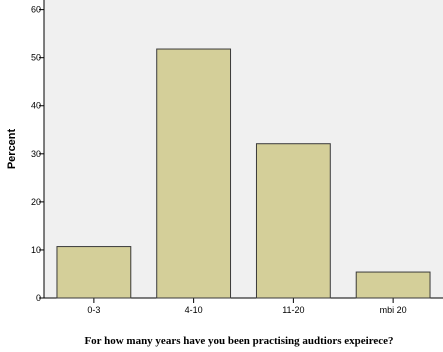  What do you see at coordinates (293, 310) in the screenshot?
I see `x-tick-label: 11-20` at bounding box center [293, 310].